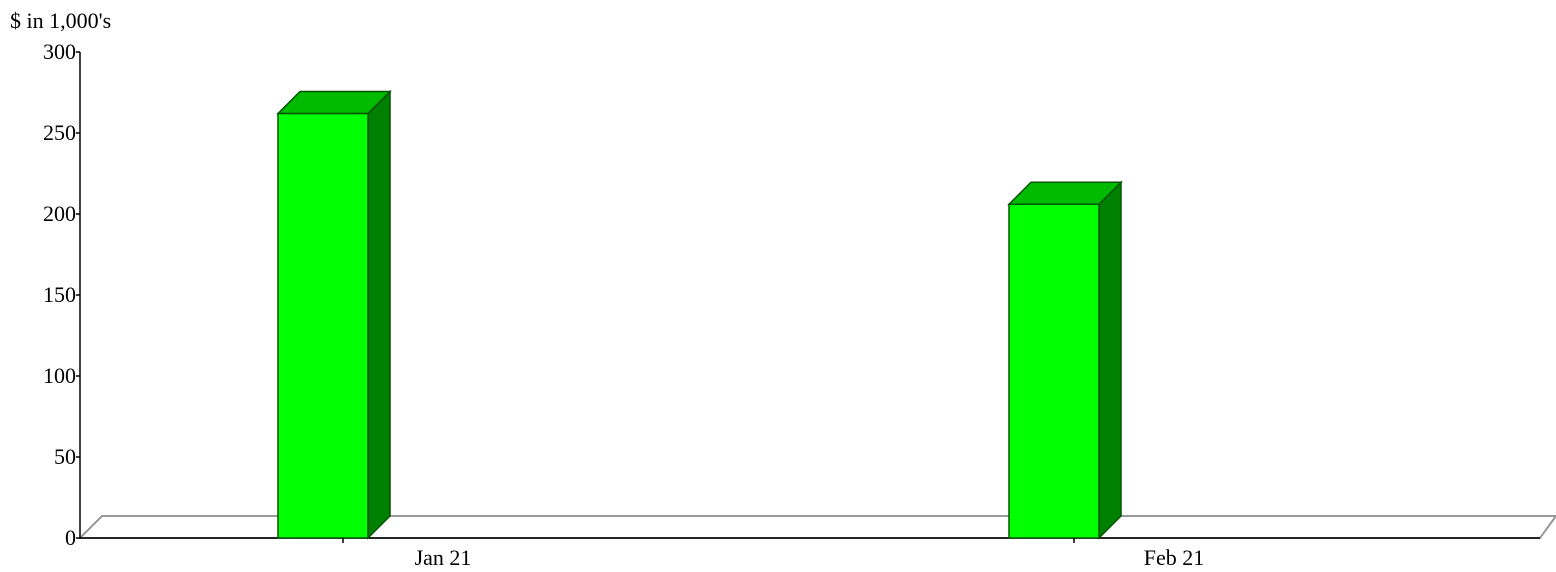 This screenshot has height=572, width=1556. I want to click on y-tick-label: 100, so click(59, 375).